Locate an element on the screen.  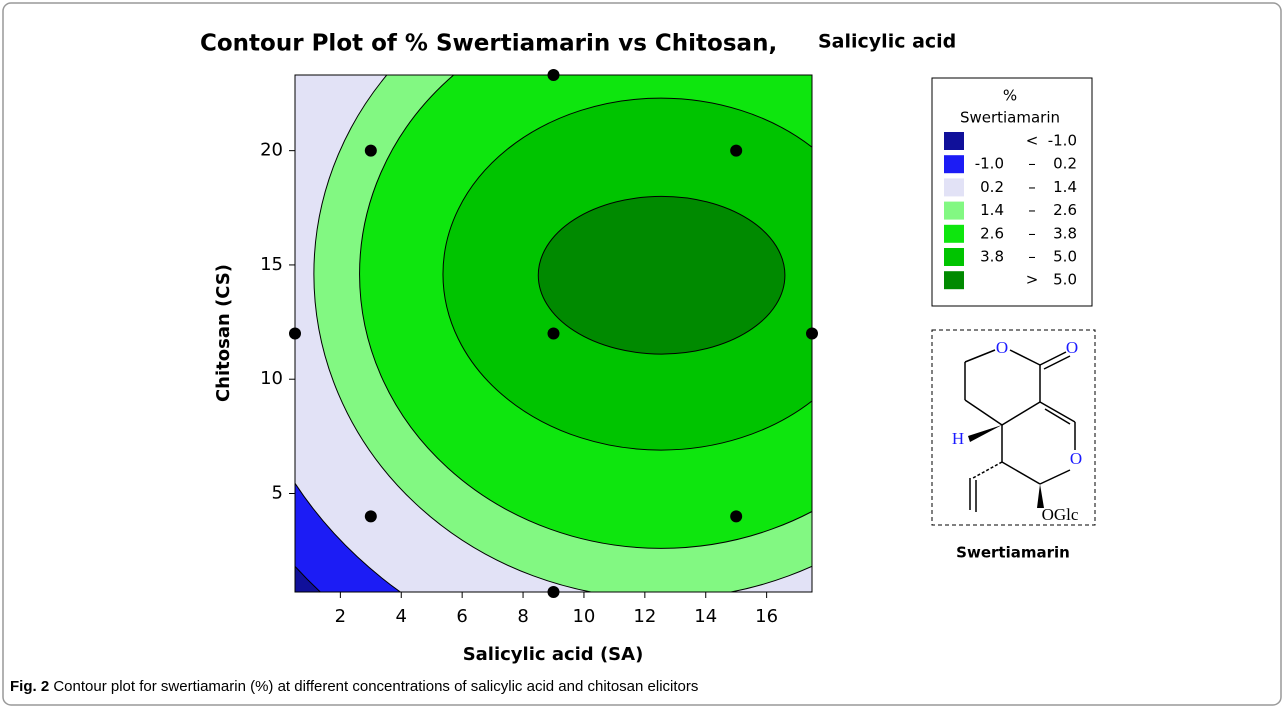
x-tick-label: 10 is located at coordinates (583, 616).